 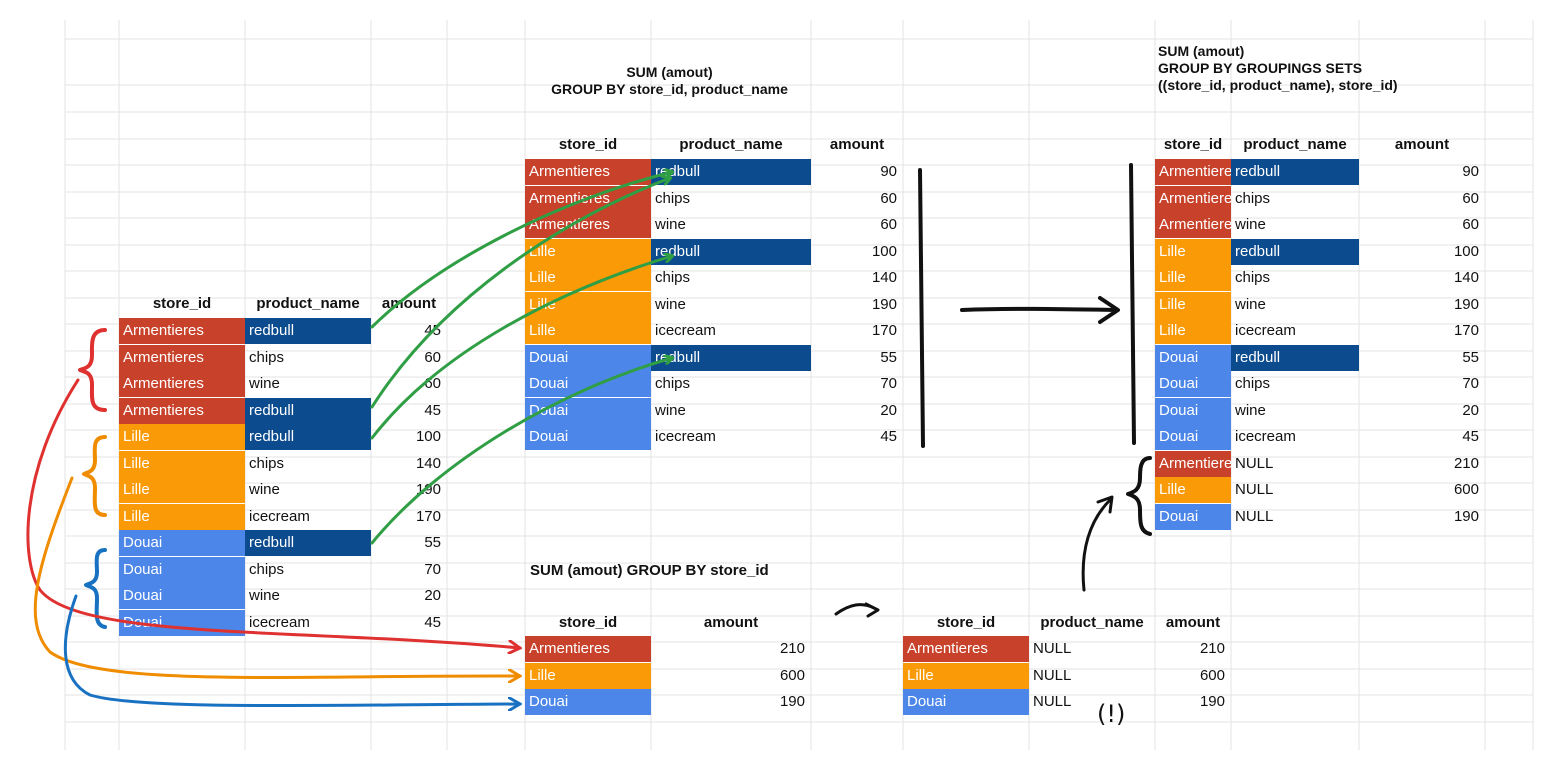 I want to click on amount-cell: 20, so click(x=1470, y=410).